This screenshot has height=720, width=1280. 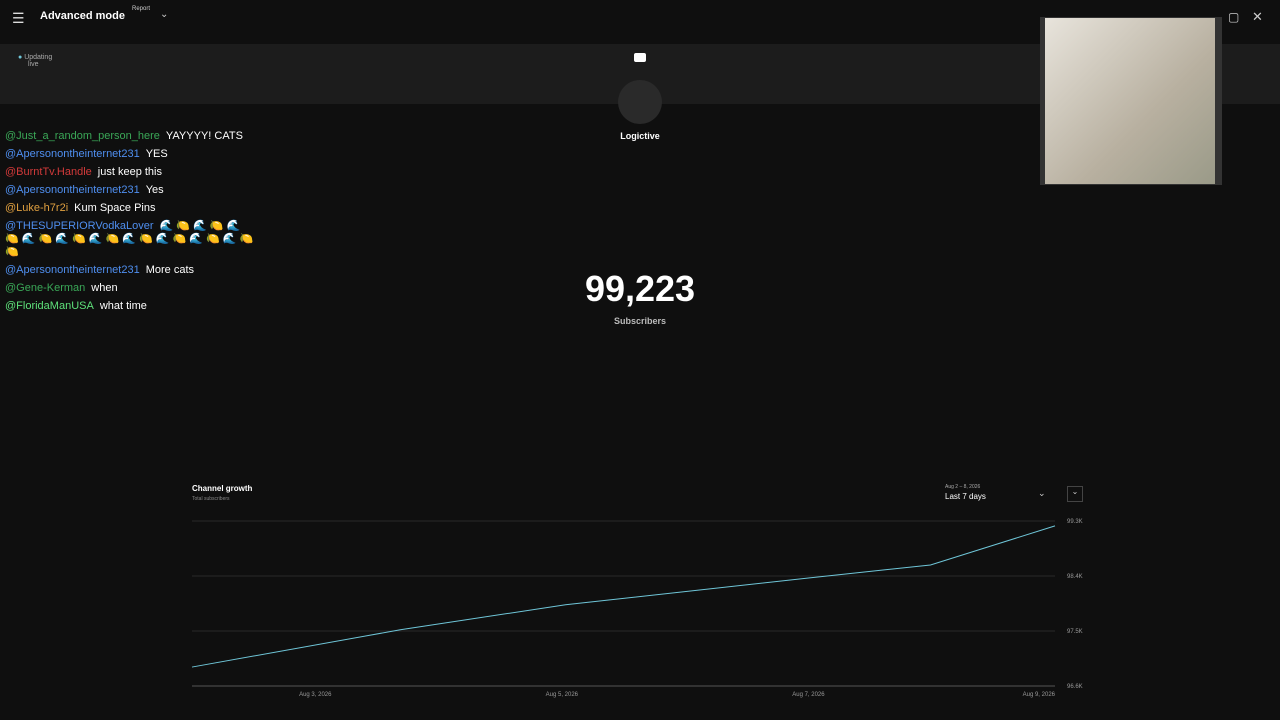 What do you see at coordinates (1075, 687) in the screenshot?
I see `y-tick-label: 96.6K` at bounding box center [1075, 687].